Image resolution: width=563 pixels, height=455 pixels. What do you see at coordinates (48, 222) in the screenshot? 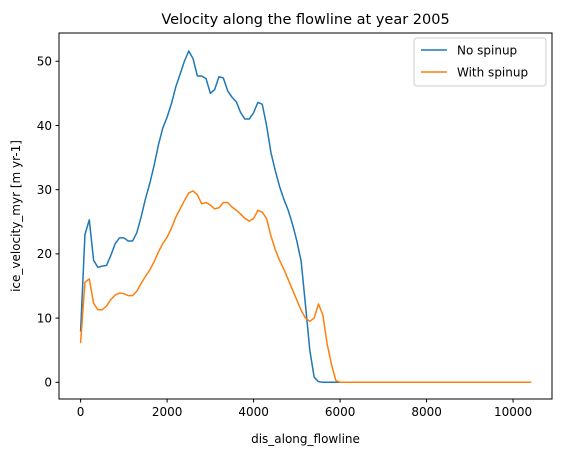
I see `y-axis: 0 10 20 30 40 50` at bounding box center [48, 222].